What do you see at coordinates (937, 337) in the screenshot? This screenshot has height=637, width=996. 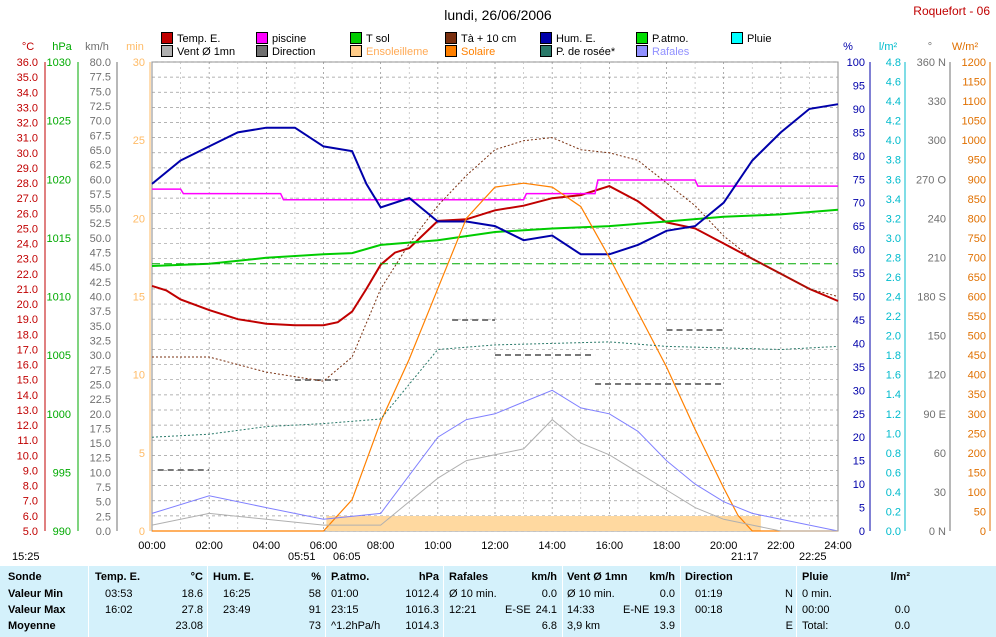 I see `direction-tick: 150` at bounding box center [937, 337].